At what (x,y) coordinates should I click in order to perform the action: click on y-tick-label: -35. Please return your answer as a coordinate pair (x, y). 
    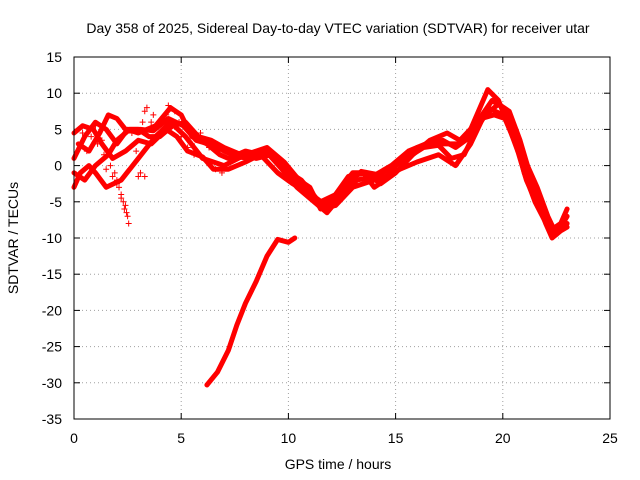
    Looking at the image, I should click on (52, 419).